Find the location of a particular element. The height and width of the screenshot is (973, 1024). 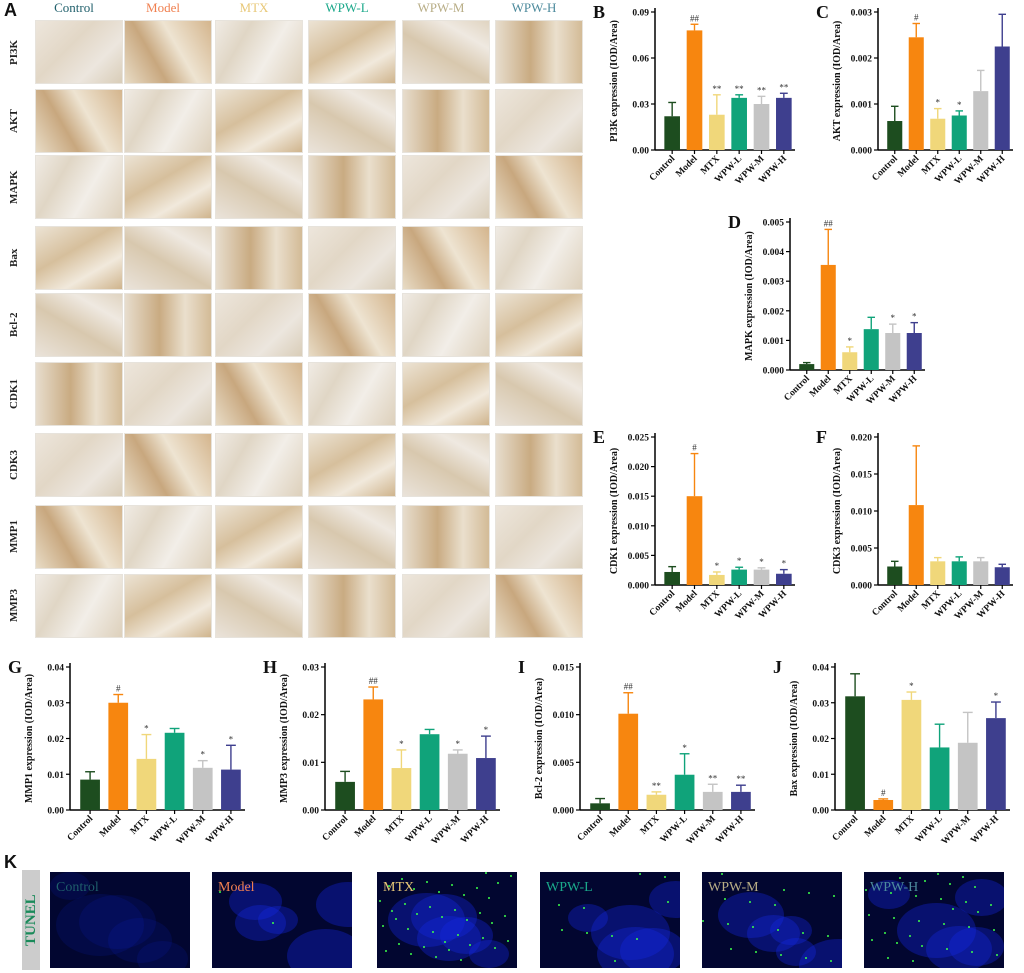

y-tick-label: 0.03 is located at coordinates (55, 704).